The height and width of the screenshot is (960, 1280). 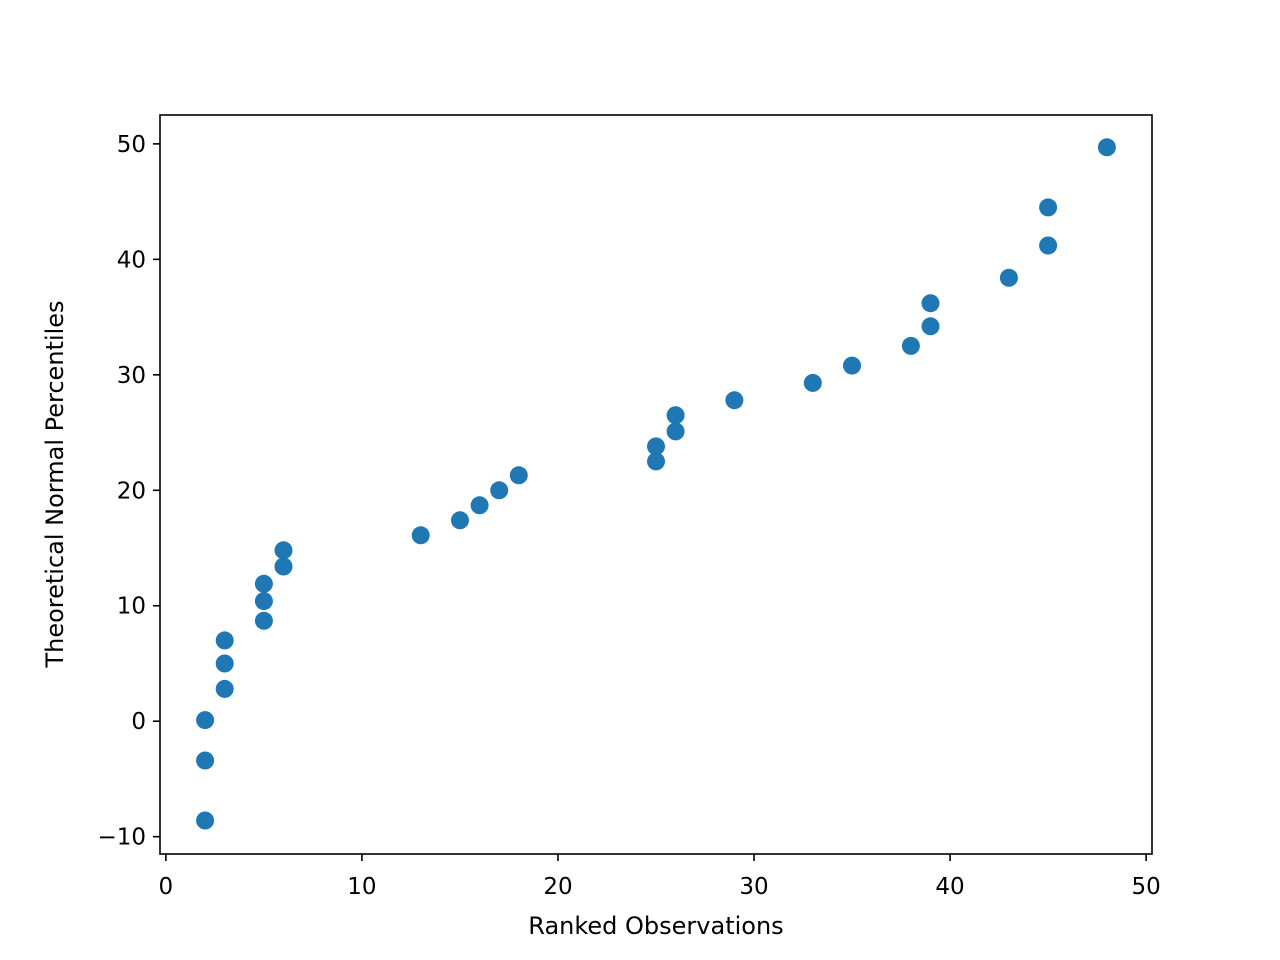 I want to click on y-axis-ticks: −10 0 10 20 30 40 50, so click(x=128, y=491).